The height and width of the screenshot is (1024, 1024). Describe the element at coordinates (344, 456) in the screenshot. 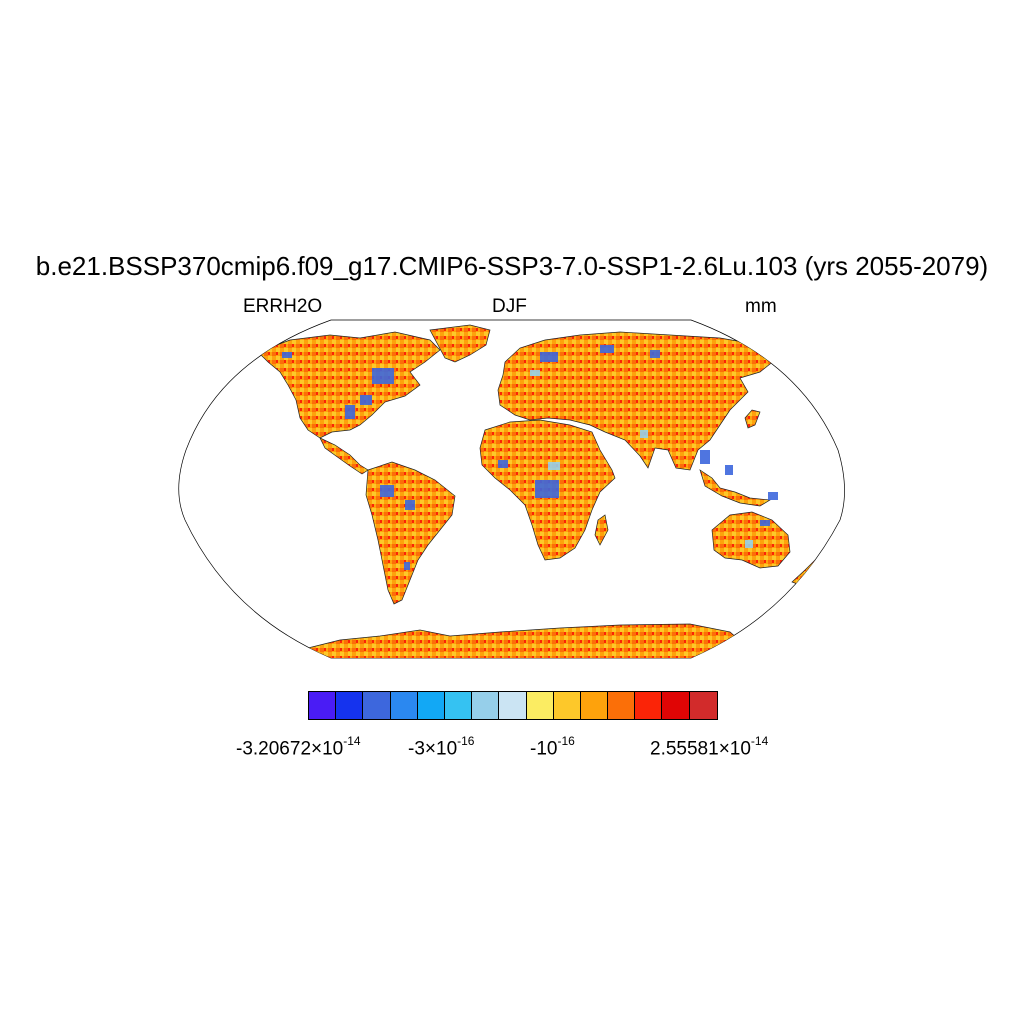

I see `land-central-america` at that location.